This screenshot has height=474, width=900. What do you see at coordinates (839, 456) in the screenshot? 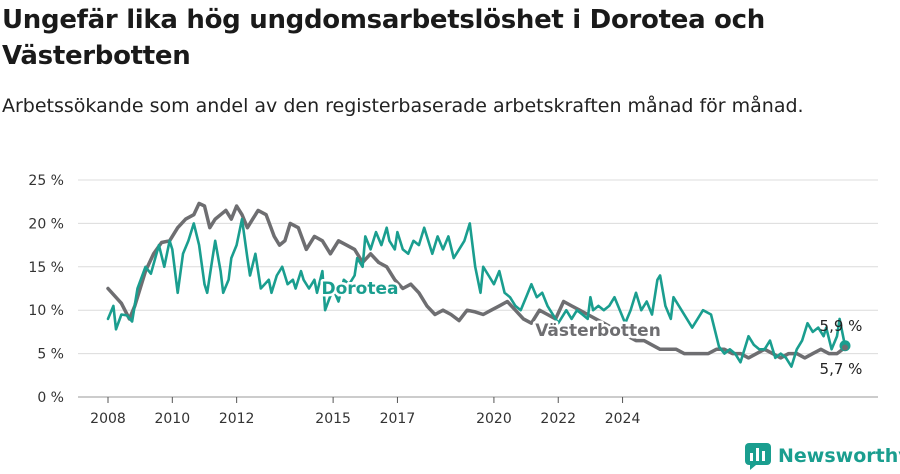
I see `brand-name: Newsworthy` at bounding box center [839, 456].